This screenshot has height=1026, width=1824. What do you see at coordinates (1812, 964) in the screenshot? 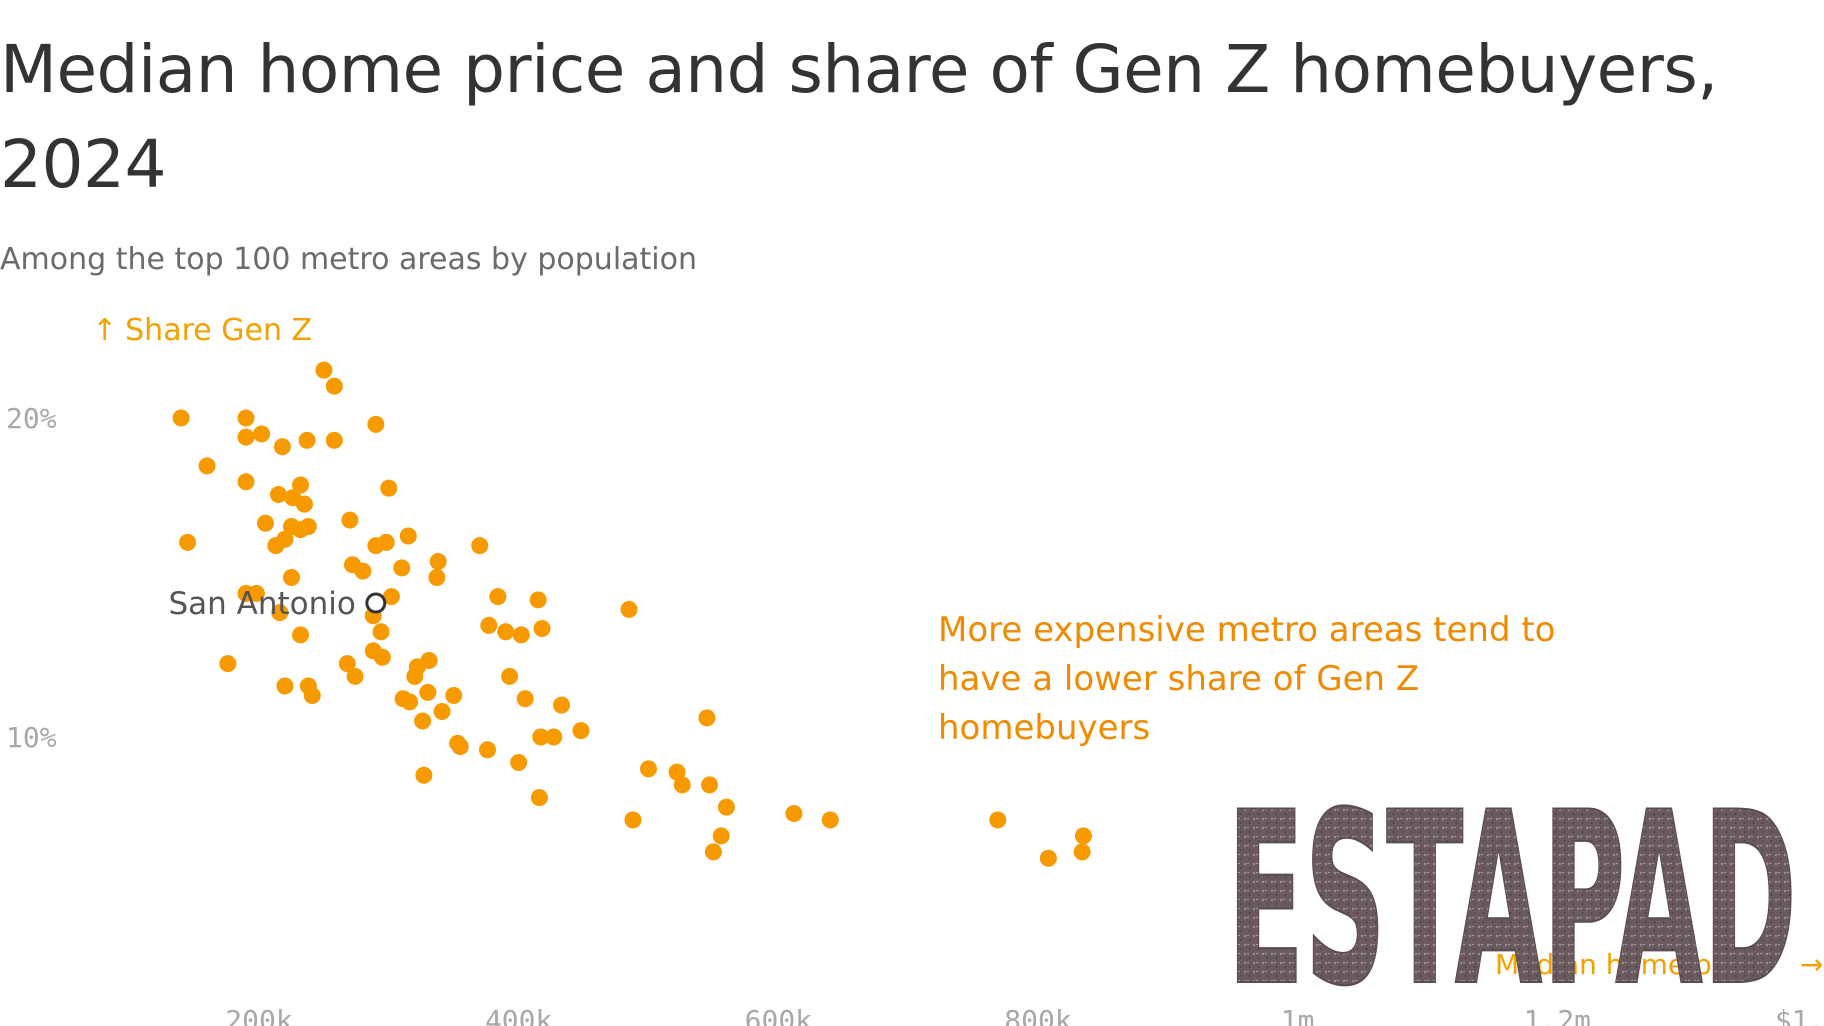
I see `arrow-right-icon: →` at bounding box center [1812, 964].